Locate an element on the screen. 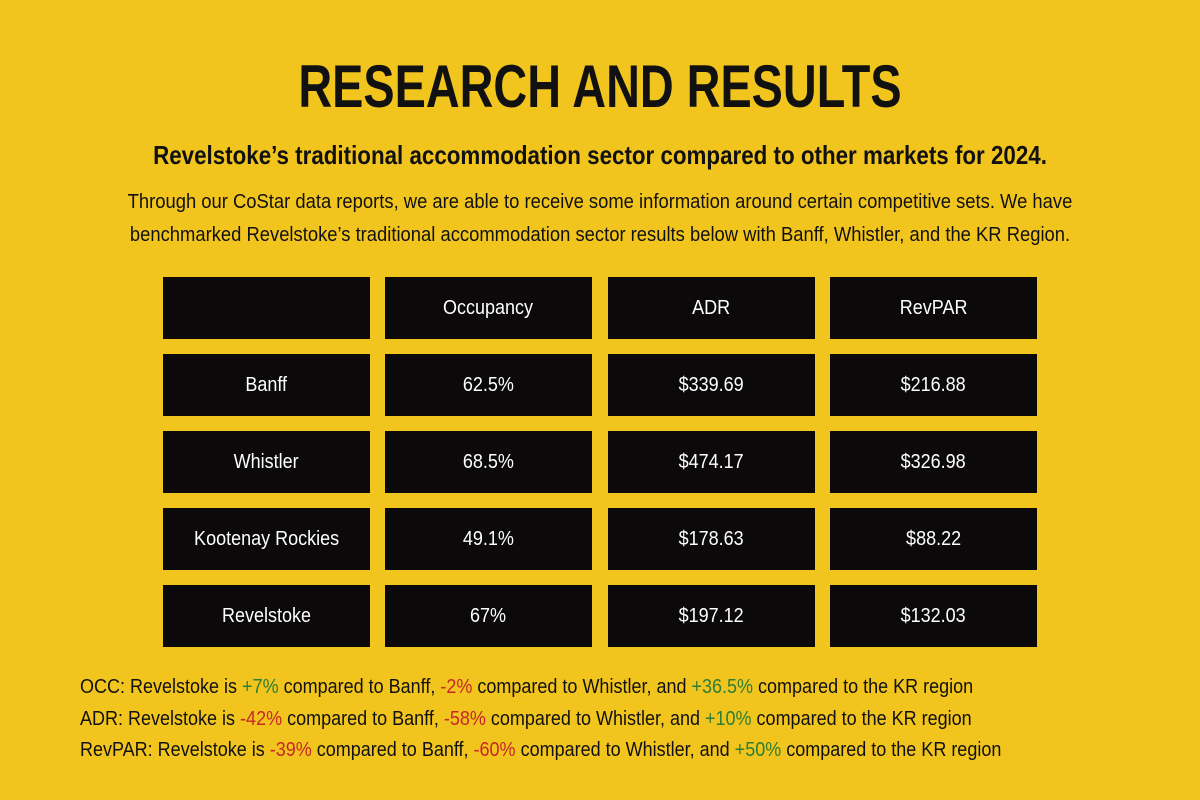  table-header-revpar: RevPAR is located at coordinates (933, 308).